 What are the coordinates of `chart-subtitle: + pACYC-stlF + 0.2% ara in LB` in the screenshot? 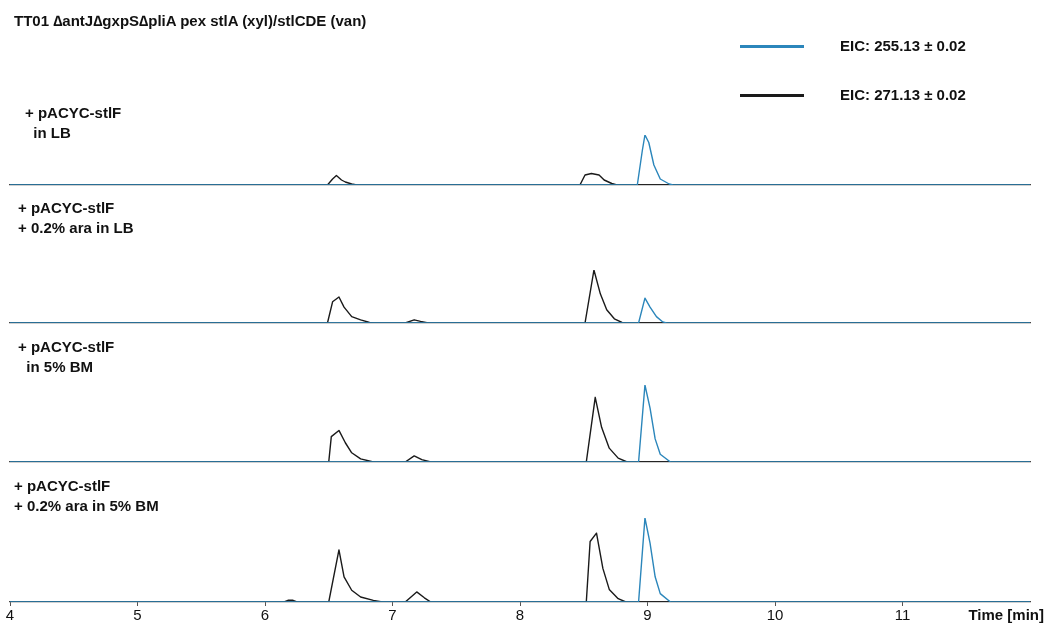 It's located at (76, 218).